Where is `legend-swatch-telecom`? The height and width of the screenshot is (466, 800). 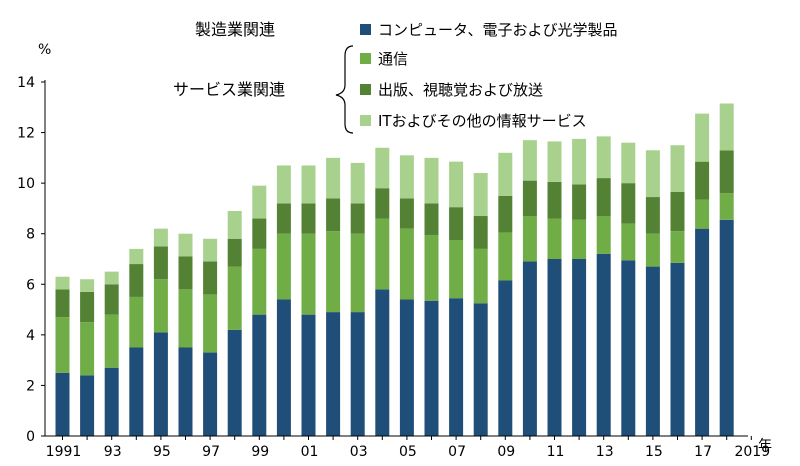 legend-swatch-telecom is located at coordinates (365, 58).